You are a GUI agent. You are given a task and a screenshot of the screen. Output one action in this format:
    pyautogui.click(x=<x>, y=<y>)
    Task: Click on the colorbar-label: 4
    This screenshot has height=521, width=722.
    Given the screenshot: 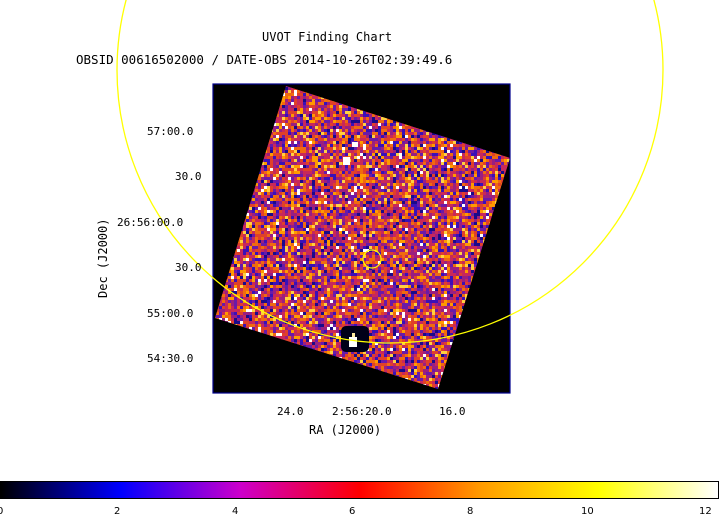 What is the action you would take?
    pyautogui.click(x=235, y=511)
    